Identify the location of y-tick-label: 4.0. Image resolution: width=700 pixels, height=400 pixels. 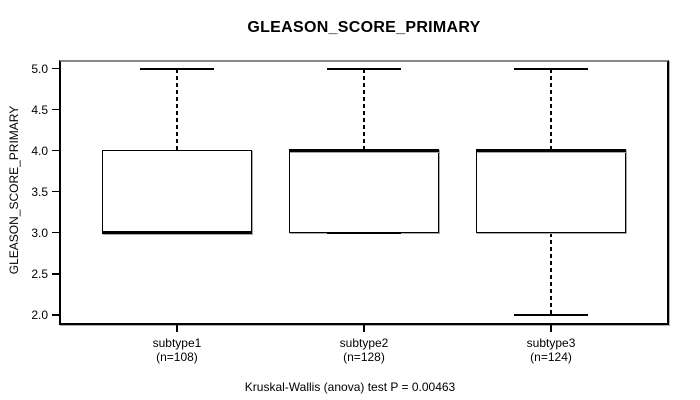
(39, 150).